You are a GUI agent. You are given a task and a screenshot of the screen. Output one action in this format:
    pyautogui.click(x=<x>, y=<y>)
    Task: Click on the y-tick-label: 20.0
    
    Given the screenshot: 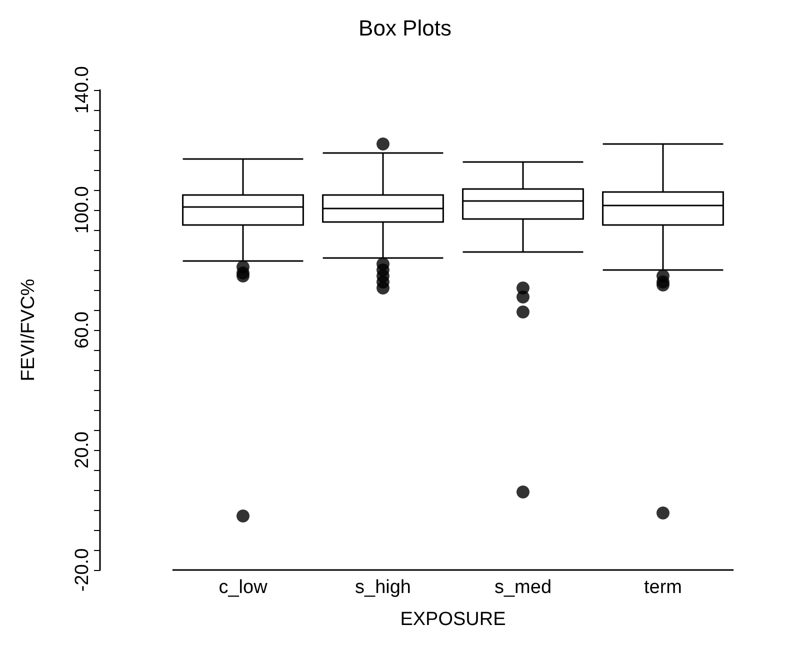 What is the action you would take?
    pyautogui.click(x=82, y=450)
    